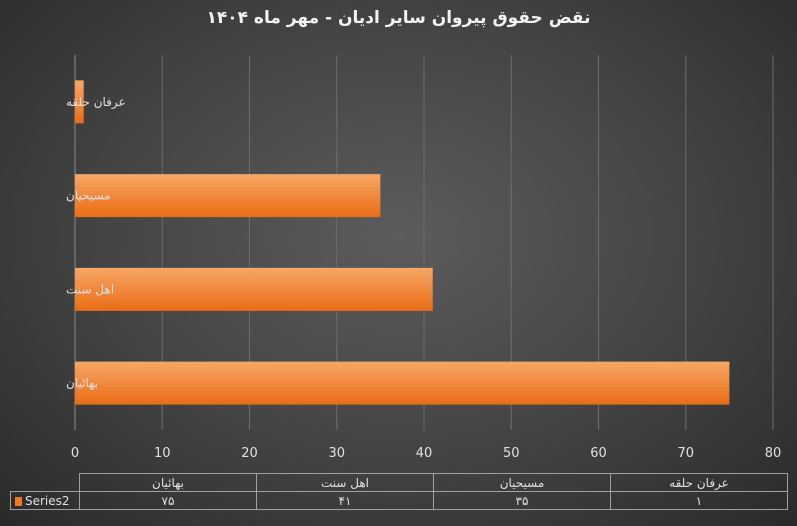 The width and height of the screenshot is (797, 526). What do you see at coordinates (90, 289) in the screenshot?
I see `y-tick-label: اهل سنت` at bounding box center [90, 289].